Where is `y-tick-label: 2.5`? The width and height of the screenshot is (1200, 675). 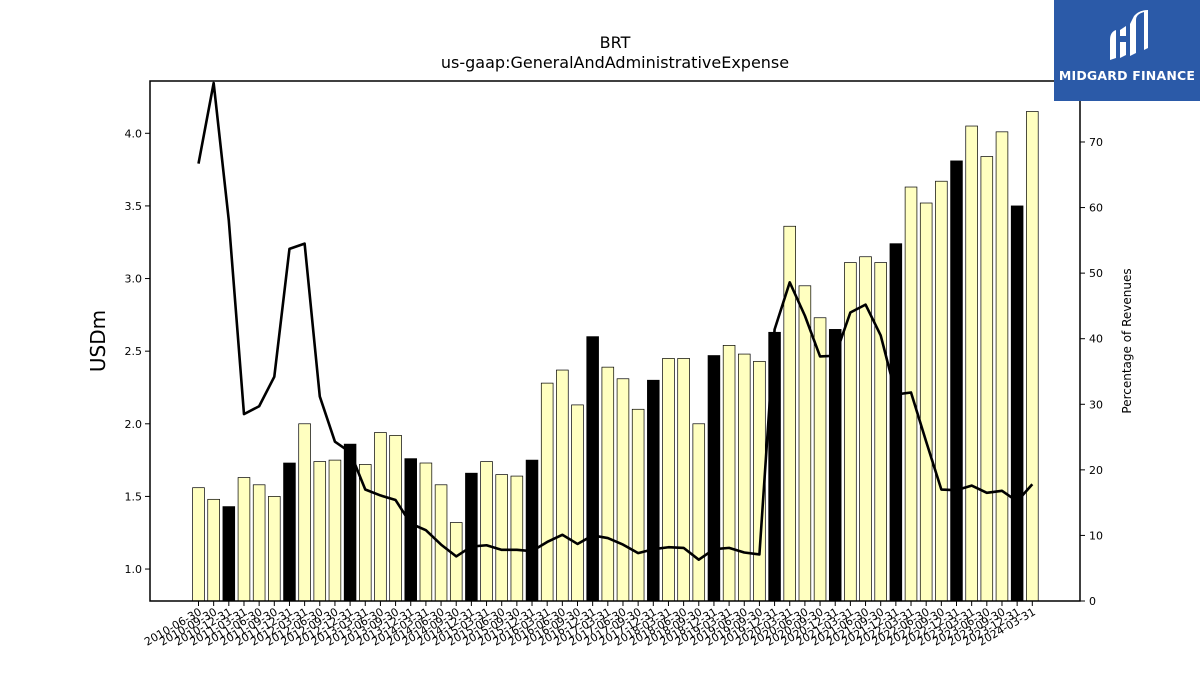 y-tick-label: 2.5 is located at coordinates (134, 351).